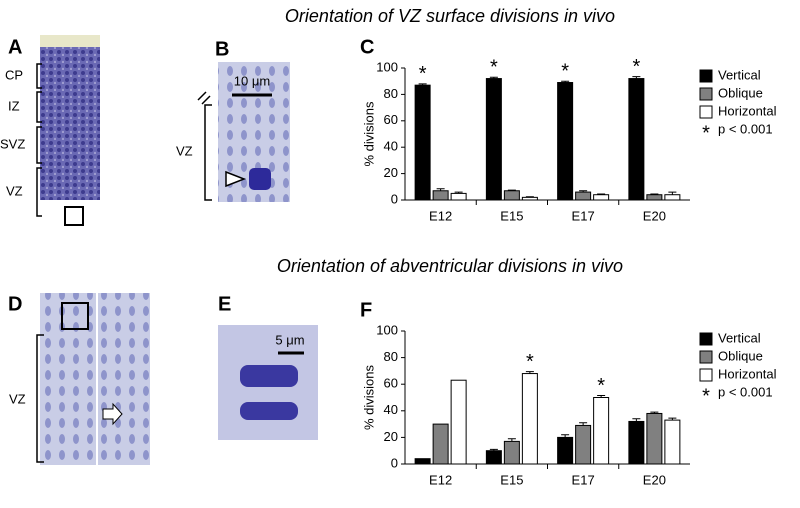 This screenshot has height=508, width=800. Describe the element at coordinates (14, 74) in the screenshot. I see `region-label: CP` at that location.